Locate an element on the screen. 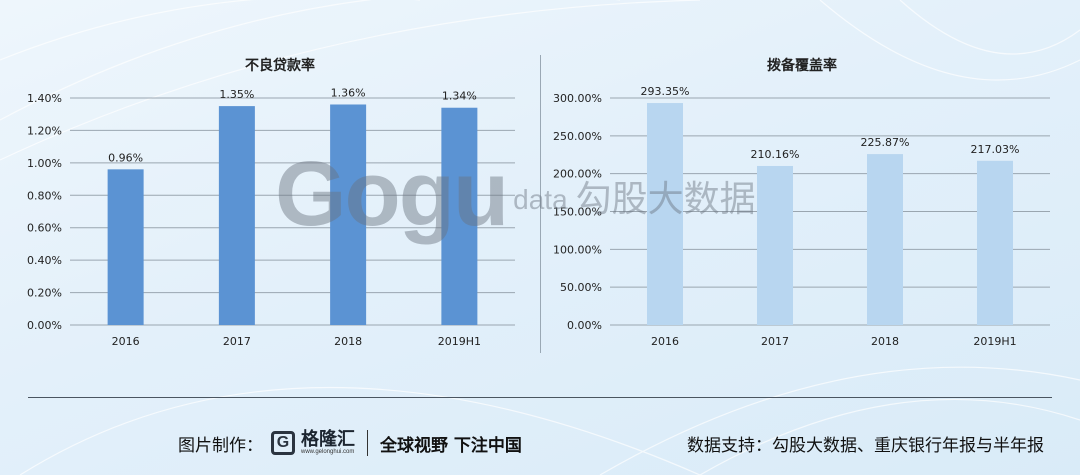  logo-text: 格隆汇 www.gelonghui.com is located at coordinates (328, 442).